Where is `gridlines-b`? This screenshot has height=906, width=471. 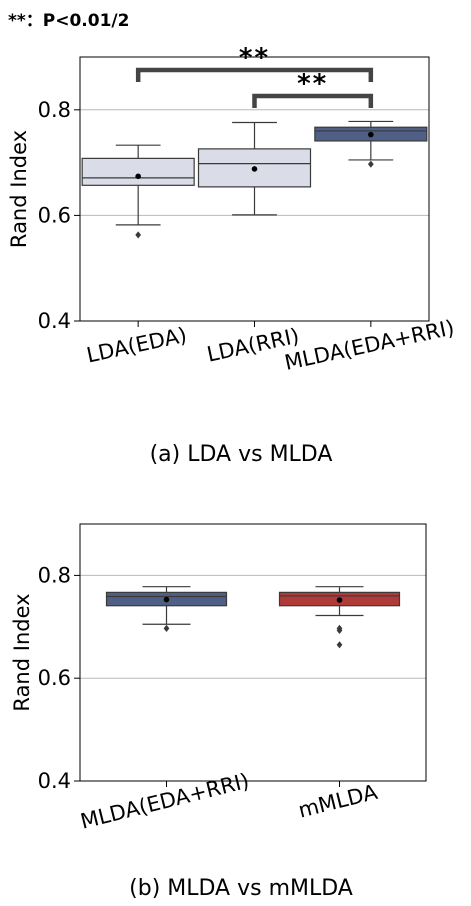
gridlines-b is located at coordinates (253, 626).